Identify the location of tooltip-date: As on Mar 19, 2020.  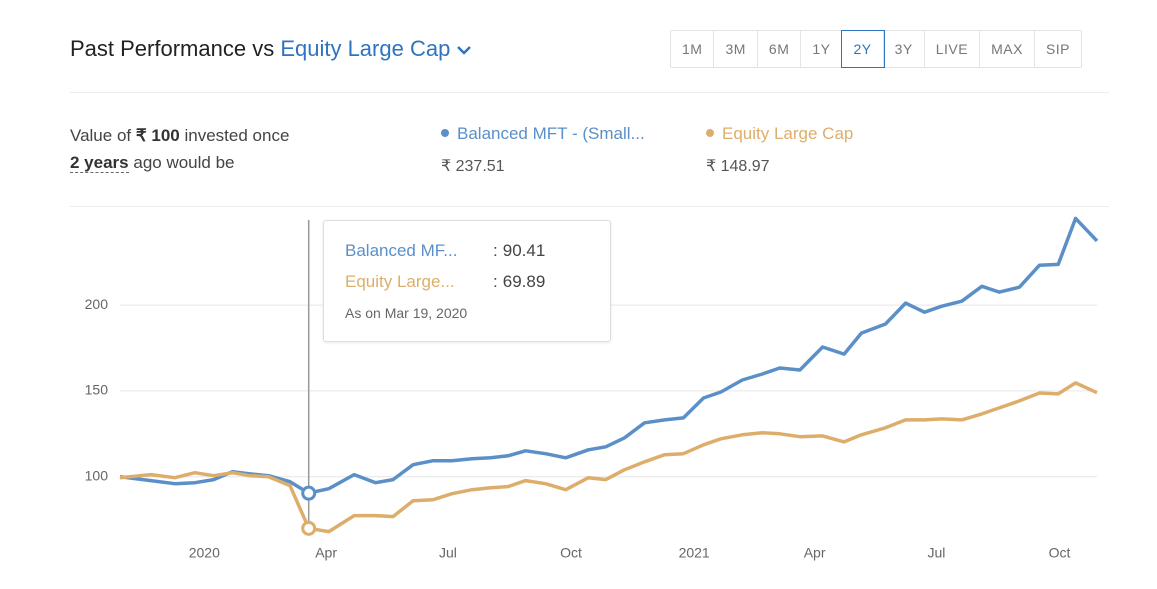
(406, 313).